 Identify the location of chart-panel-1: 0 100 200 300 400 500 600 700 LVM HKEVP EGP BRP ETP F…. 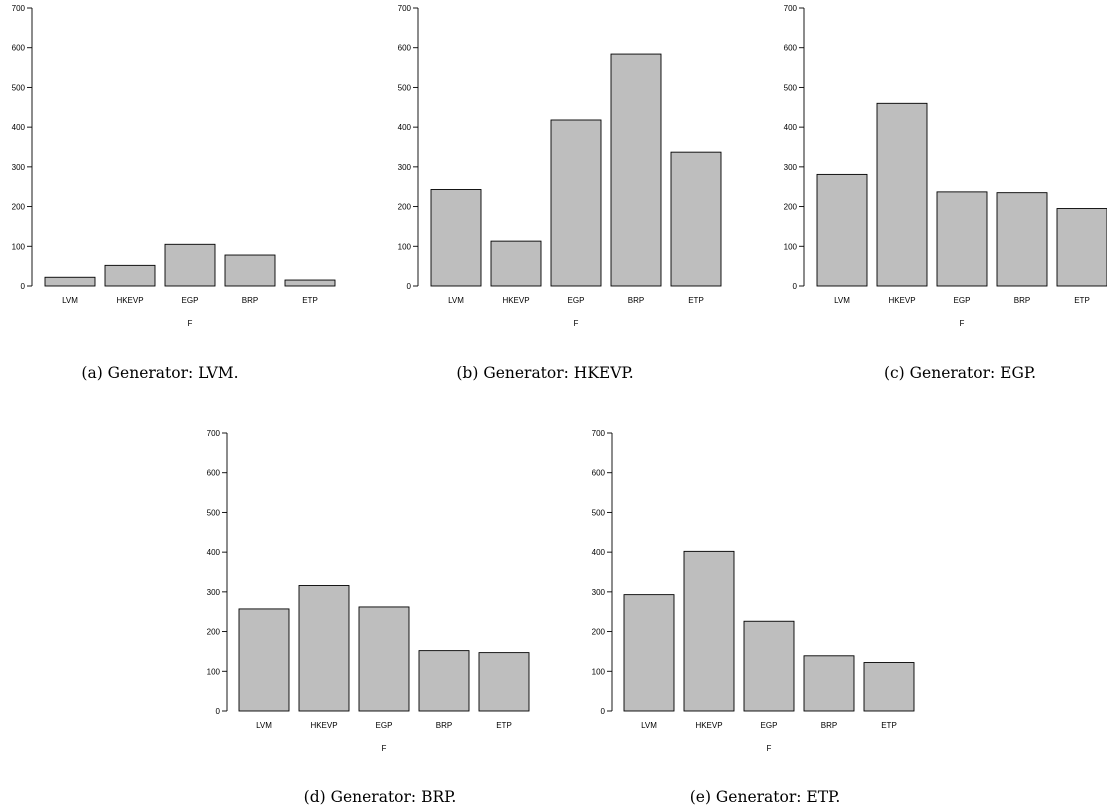
(174, 193).